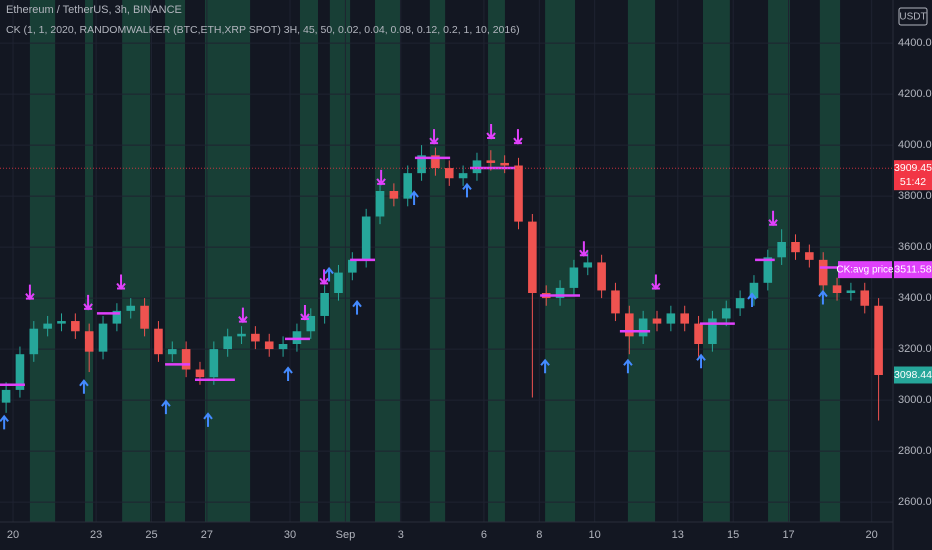 This screenshot has height=550, width=932. Describe the element at coordinates (915, 400) in the screenshot. I see `y-tick-label: 3000.00` at that location.